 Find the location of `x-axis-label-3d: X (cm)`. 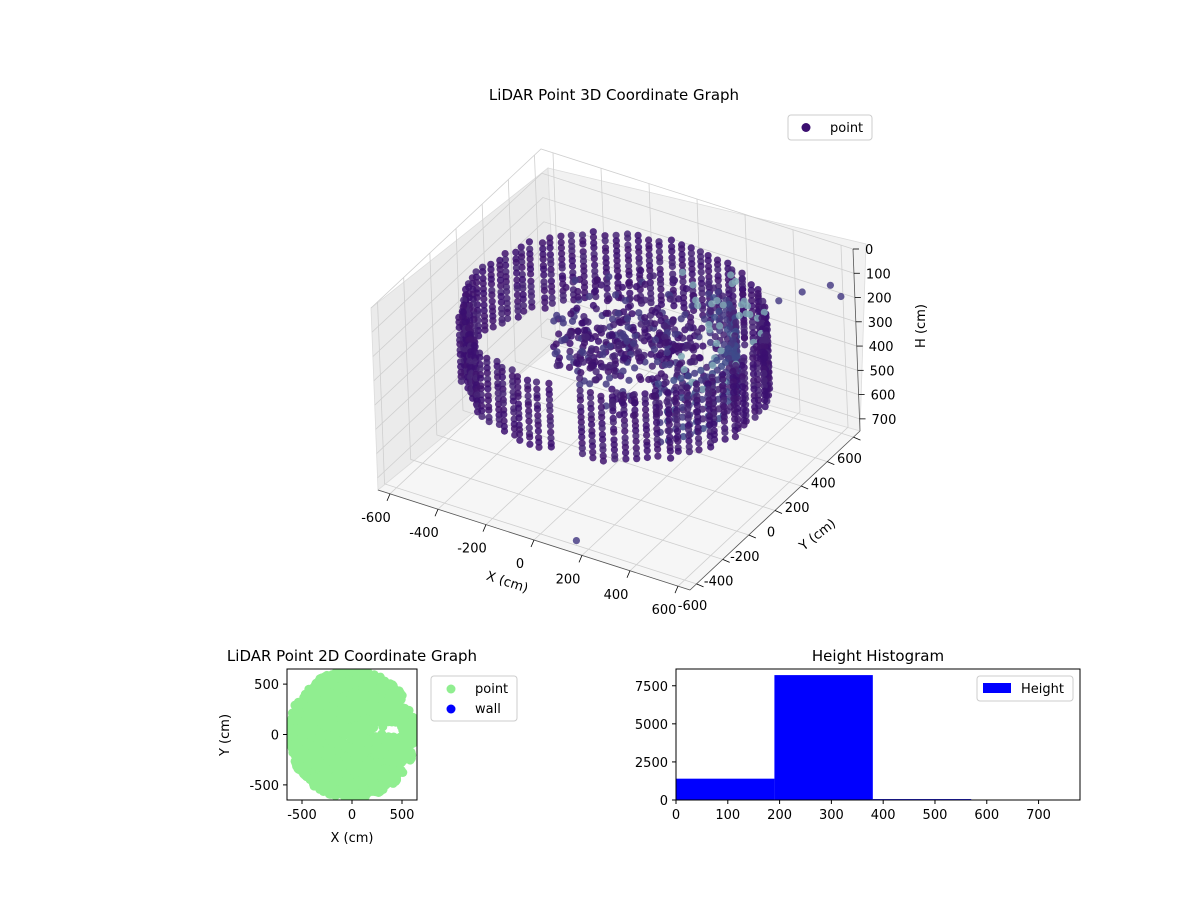

x-axis-label-3d: X (cm) is located at coordinates (507, 583).